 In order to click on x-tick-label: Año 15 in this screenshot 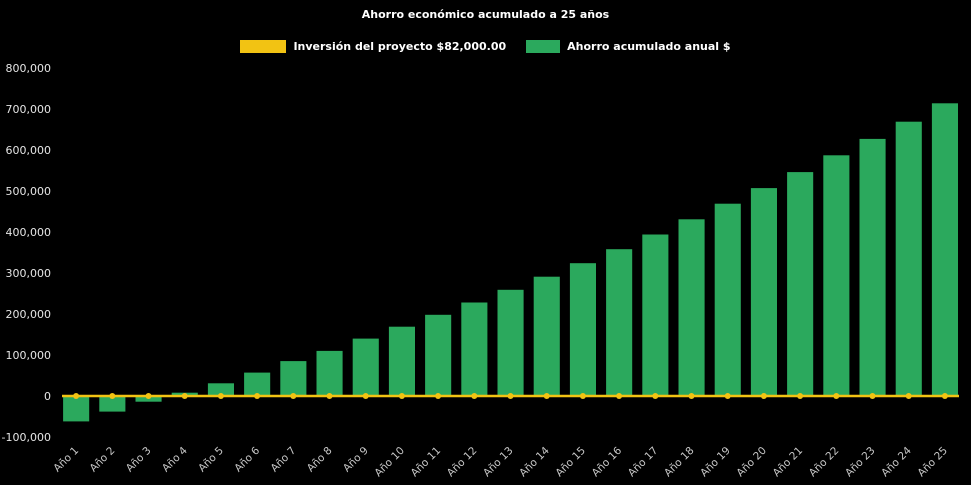, I will do `click(570, 462)`.